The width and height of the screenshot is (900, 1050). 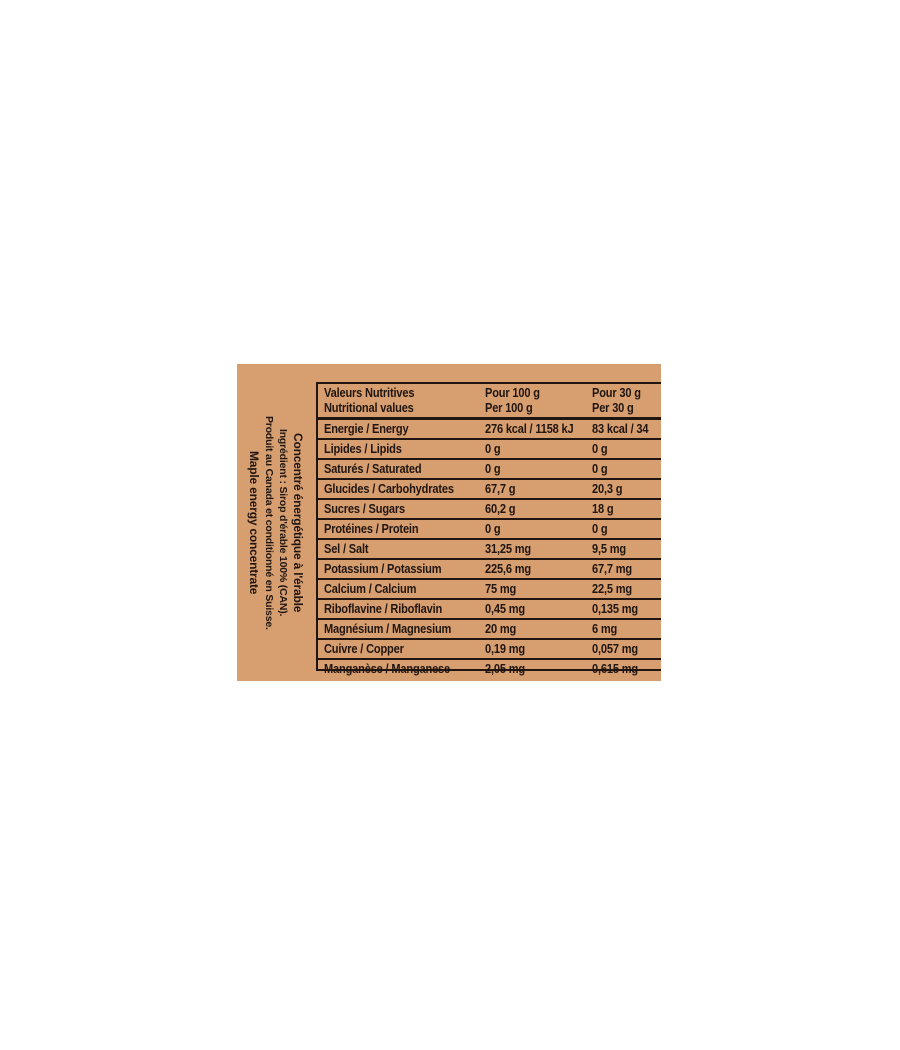 I want to click on row-label: Riboflavine / Riboflavin, so click(x=383, y=608).